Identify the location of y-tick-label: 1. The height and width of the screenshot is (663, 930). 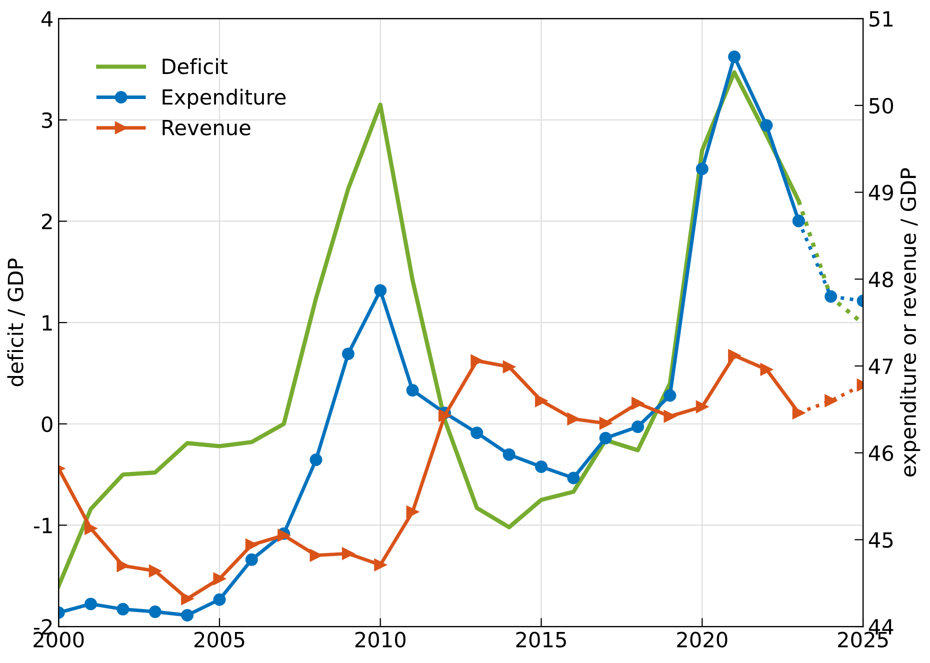
(47, 322).